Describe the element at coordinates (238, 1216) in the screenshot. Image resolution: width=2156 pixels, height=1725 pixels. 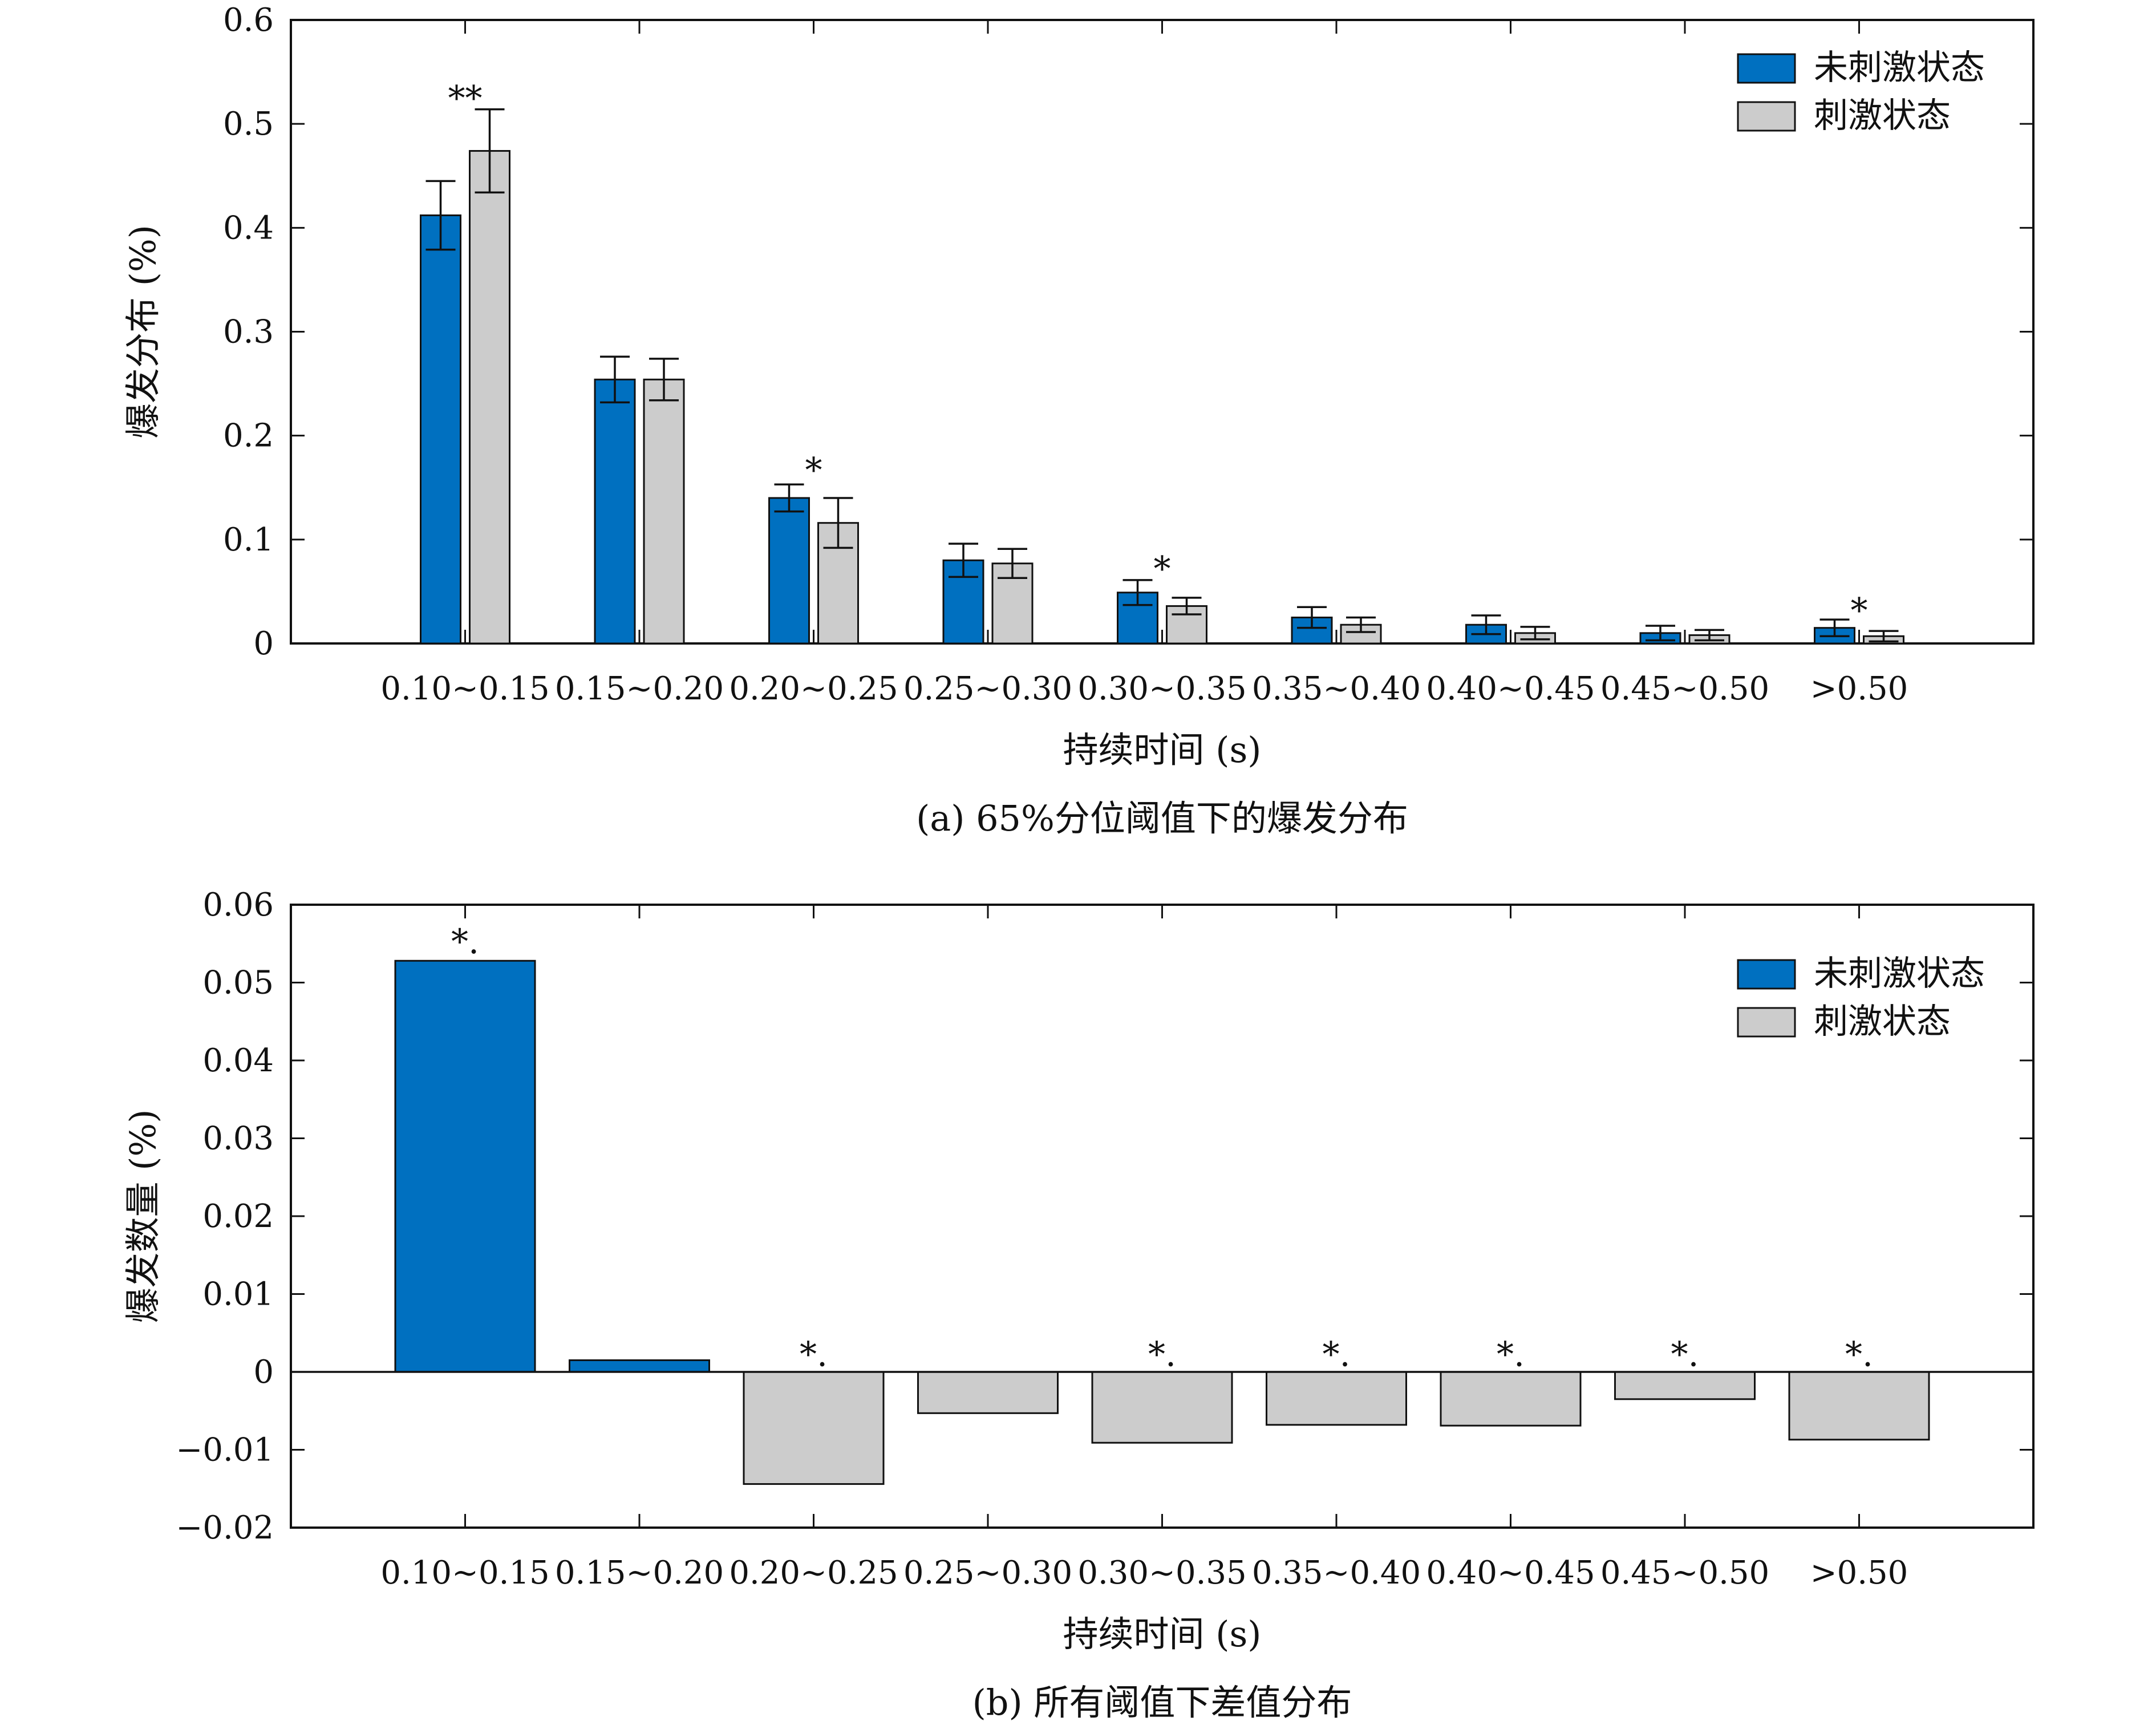
I see `chart-b-ytick-label: 0.02` at that location.